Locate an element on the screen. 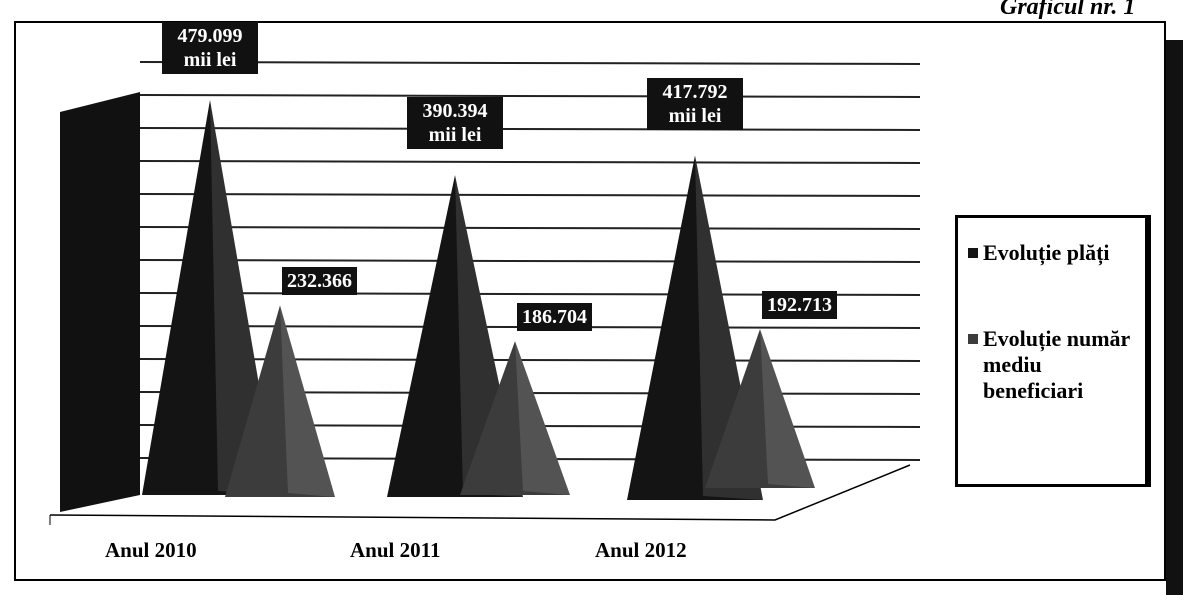 The width and height of the screenshot is (1183, 595). x-tick-label: Anul 2010 is located at coordinates (151, 550).